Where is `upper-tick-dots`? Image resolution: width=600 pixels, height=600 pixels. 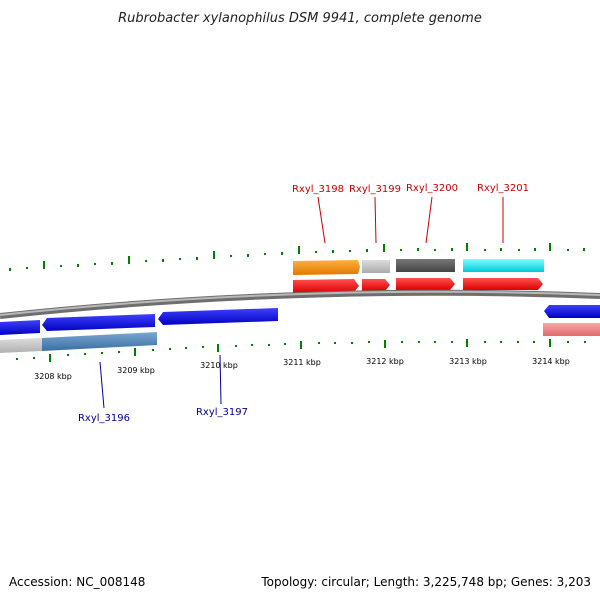
upper-tick-dots is located at coordinates (297, 259).